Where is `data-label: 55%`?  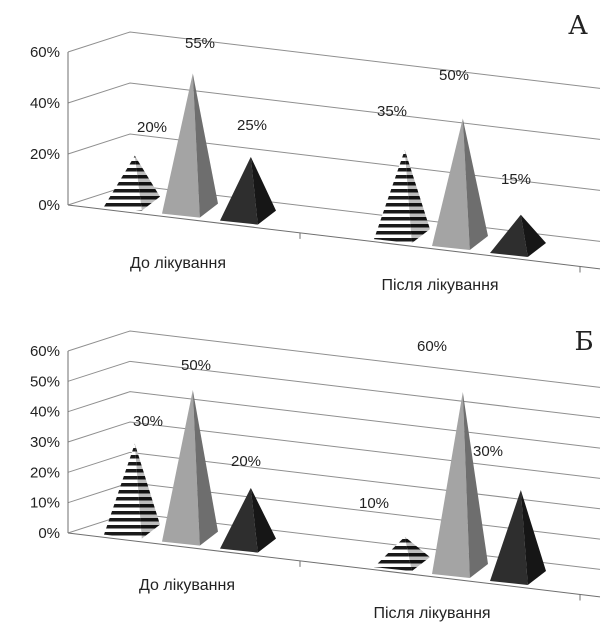
data-label: 55% is located at coordinates (200, 43).